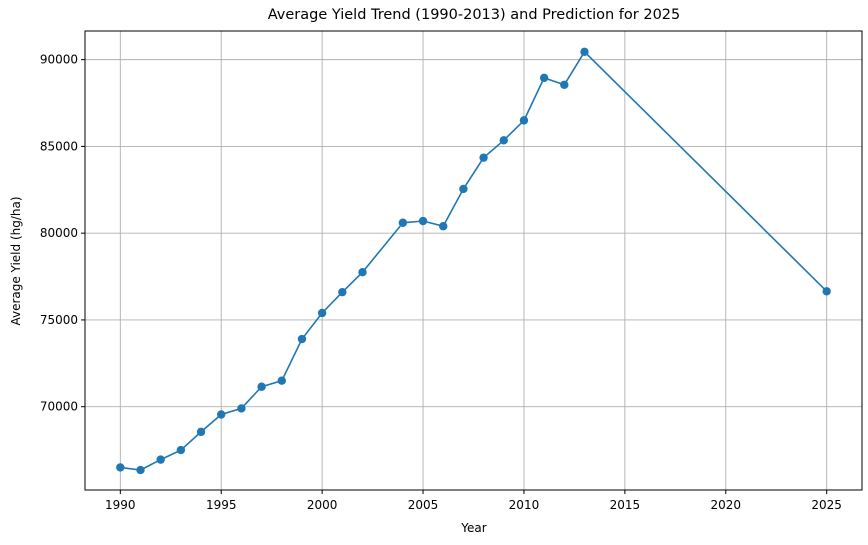 The image size is (868, 545). I want to click on x-axis-label: Year, so click(473, 528).